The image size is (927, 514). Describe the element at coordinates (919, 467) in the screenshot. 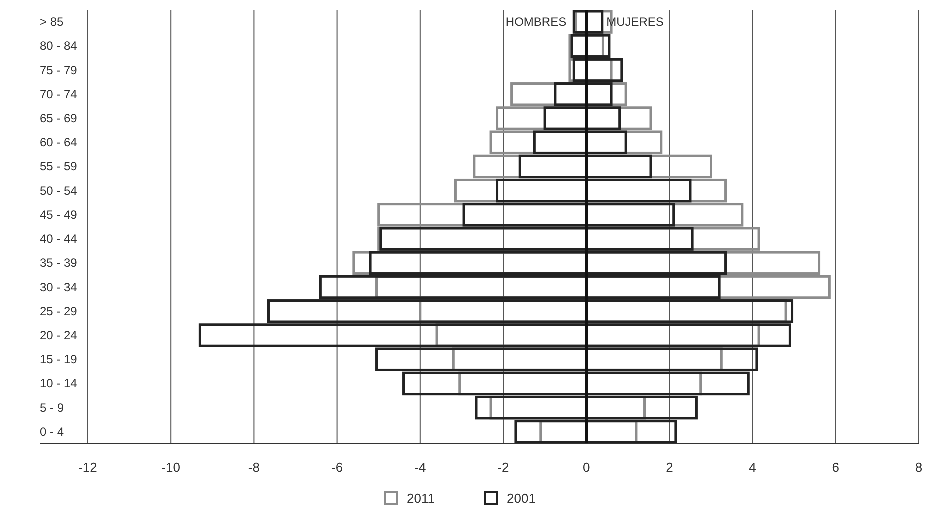

I see `x-tick-label: 8` at that location.